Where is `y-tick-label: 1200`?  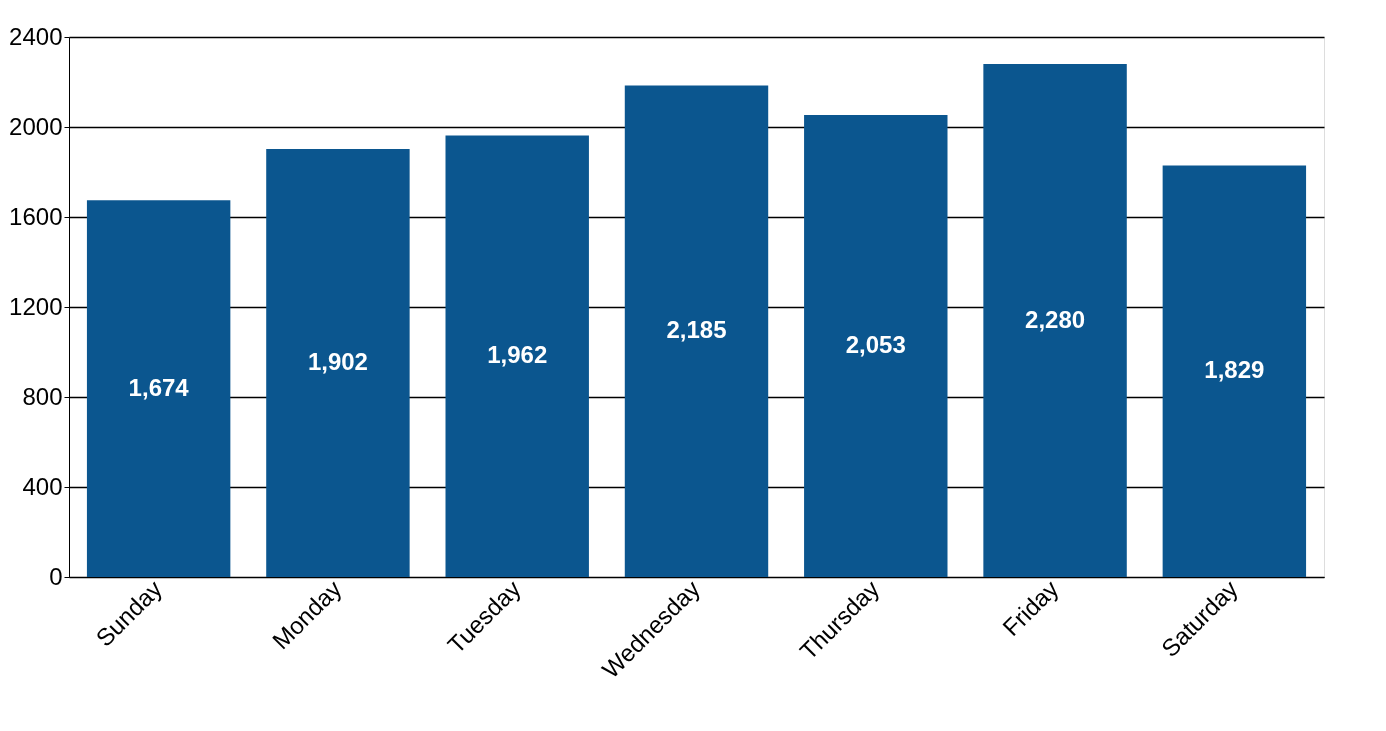
y-tick-label: 1200 is located at coordinates (36, 306).